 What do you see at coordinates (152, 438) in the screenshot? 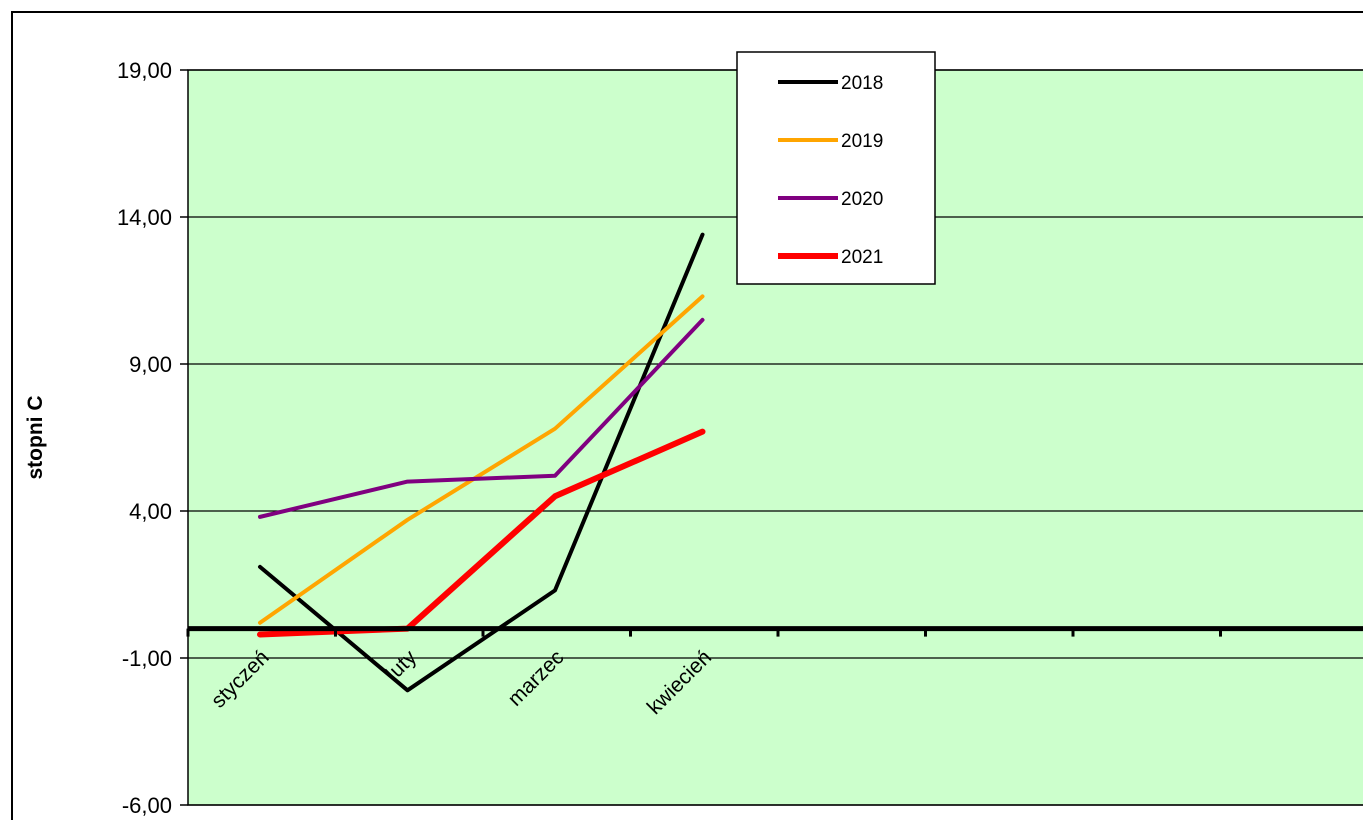
I see `y-axis-ticks: 19,00 14,00 9,00 4,00 -1,00 -6,00` at bounding box center [152, 438].